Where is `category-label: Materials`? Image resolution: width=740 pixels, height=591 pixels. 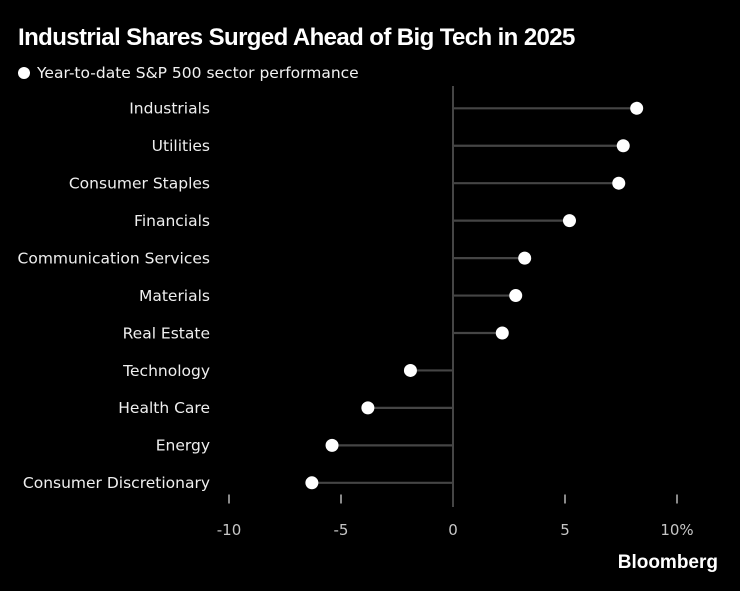 category-label: Materials is located at coordinates (174, 296).